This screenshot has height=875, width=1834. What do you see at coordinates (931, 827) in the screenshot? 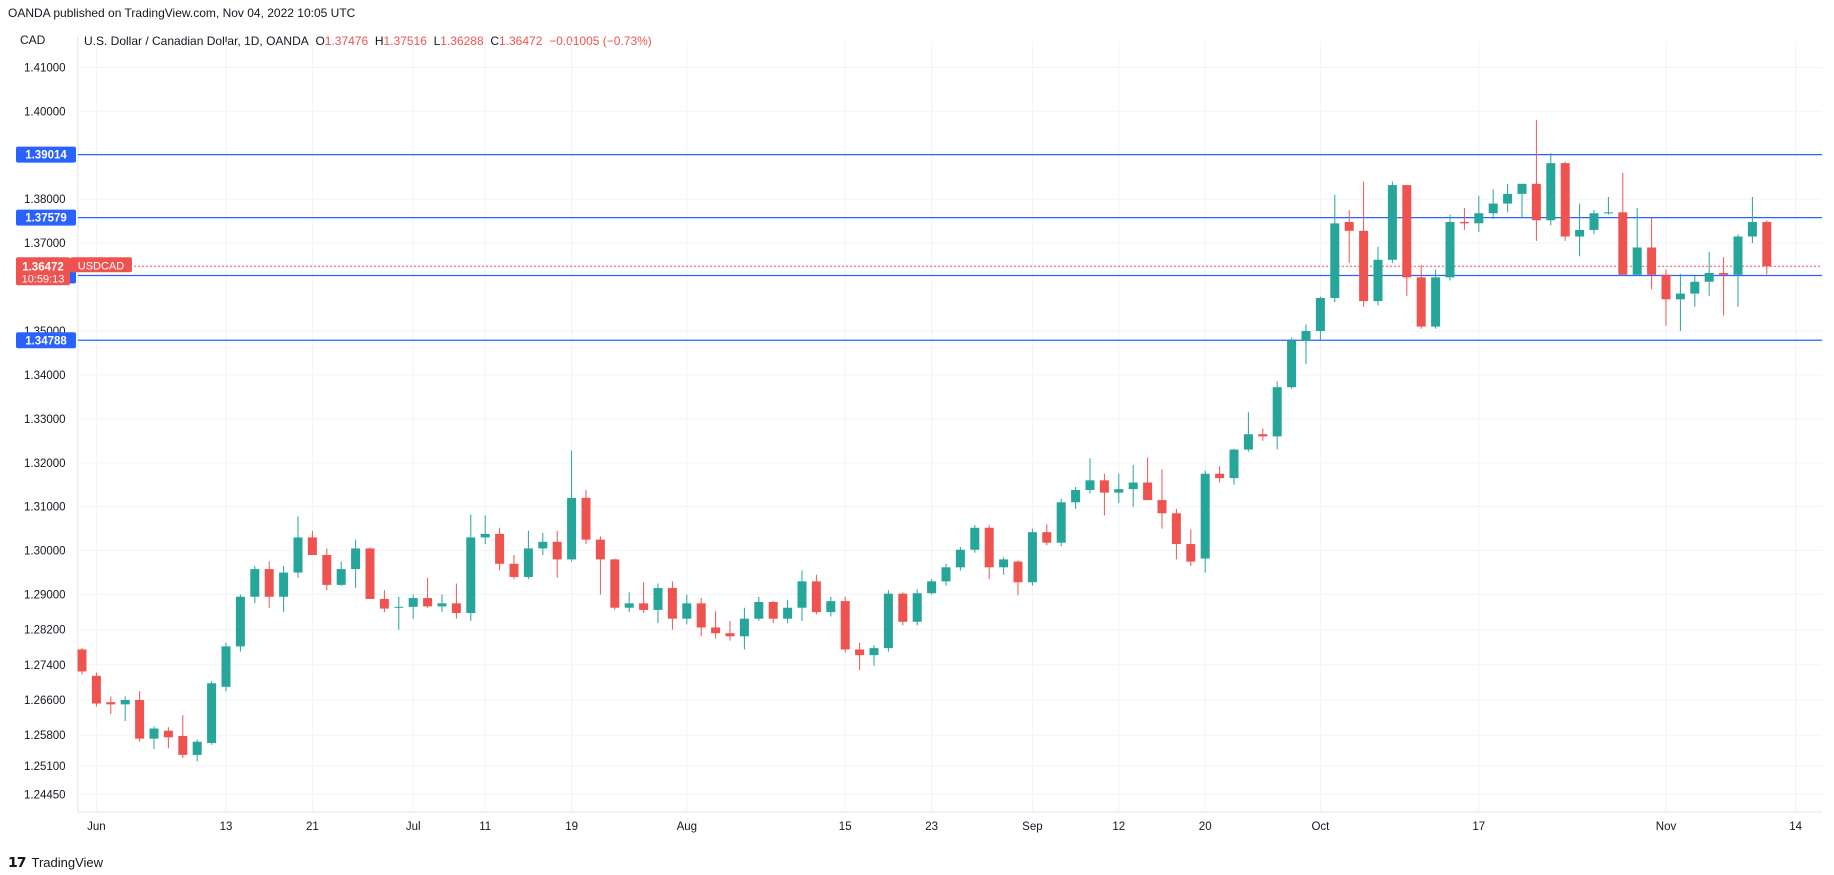
I see `x-tick-label: 23` at bounding box center [931, 827].